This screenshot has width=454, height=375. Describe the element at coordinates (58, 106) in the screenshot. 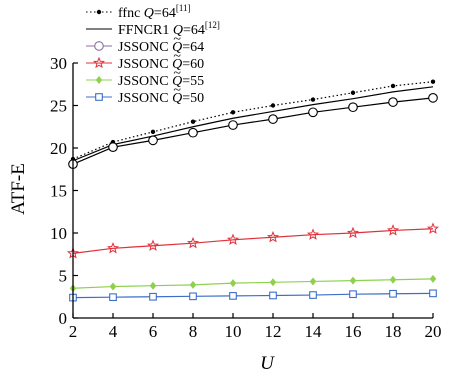

I see `y-tick-label: 25` at that location.